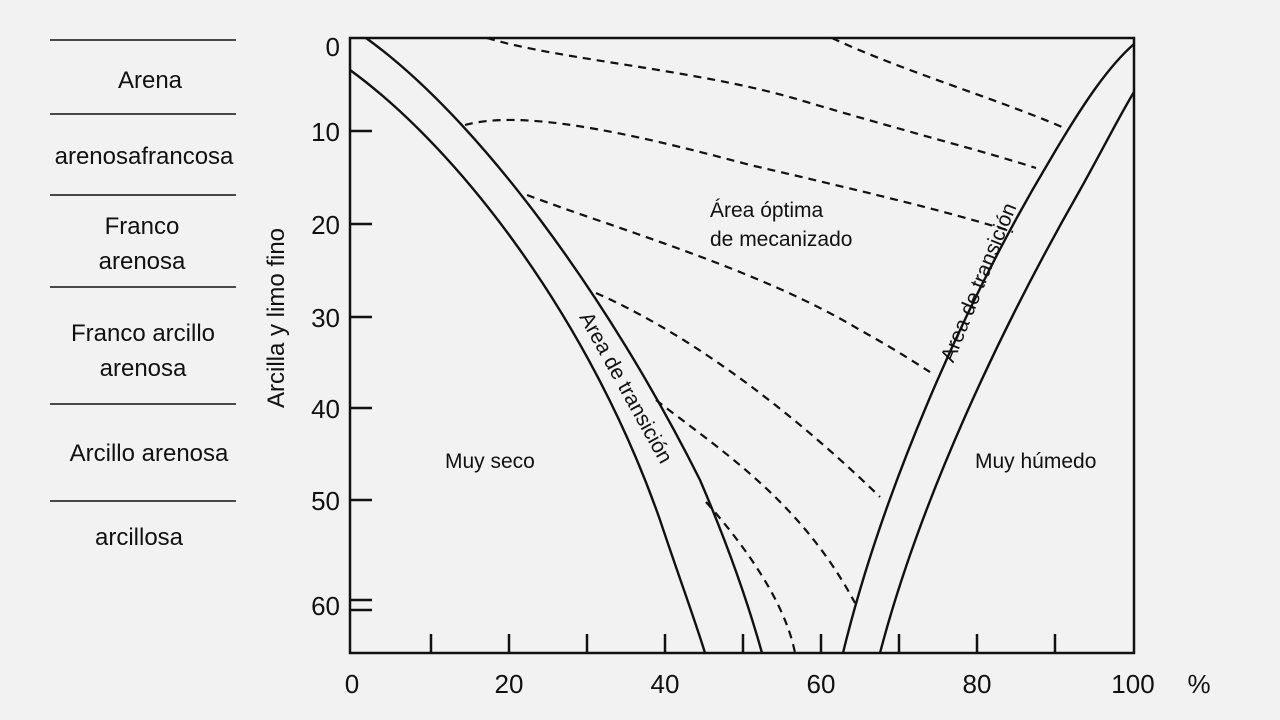 The image size is (1280, 720). I want to click on y-tick-label: 30, so click(325, 318).